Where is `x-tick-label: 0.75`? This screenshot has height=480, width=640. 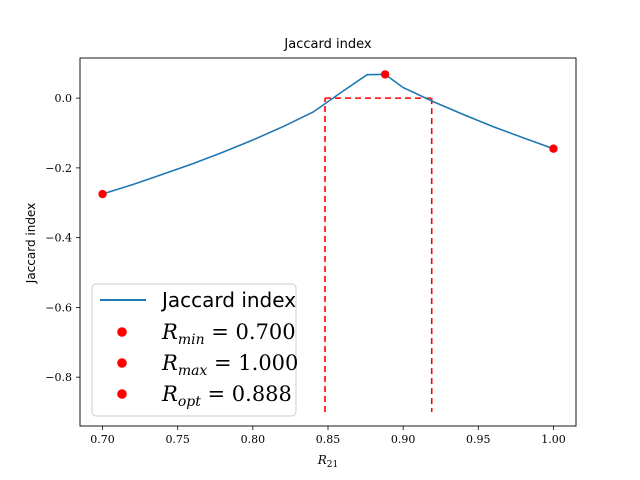 x-tick-label: 0.75 is located at coordinates (177, 439).